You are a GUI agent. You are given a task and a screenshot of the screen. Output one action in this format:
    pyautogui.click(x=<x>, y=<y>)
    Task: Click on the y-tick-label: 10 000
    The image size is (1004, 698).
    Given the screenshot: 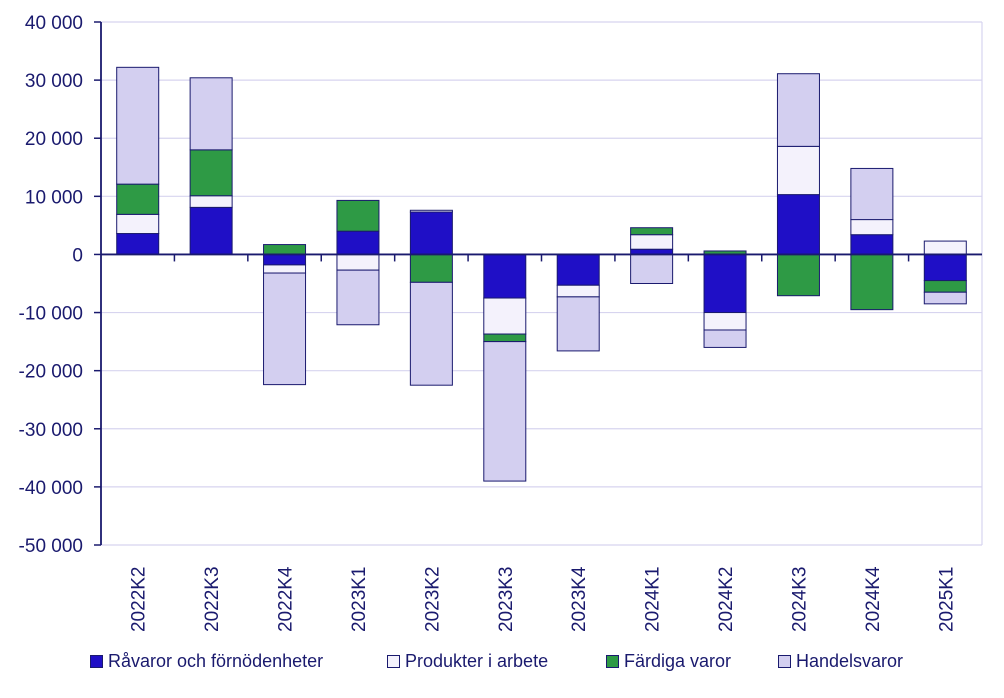 What is the action you would take?
    pyautogui.click(x=54, y=197)
    